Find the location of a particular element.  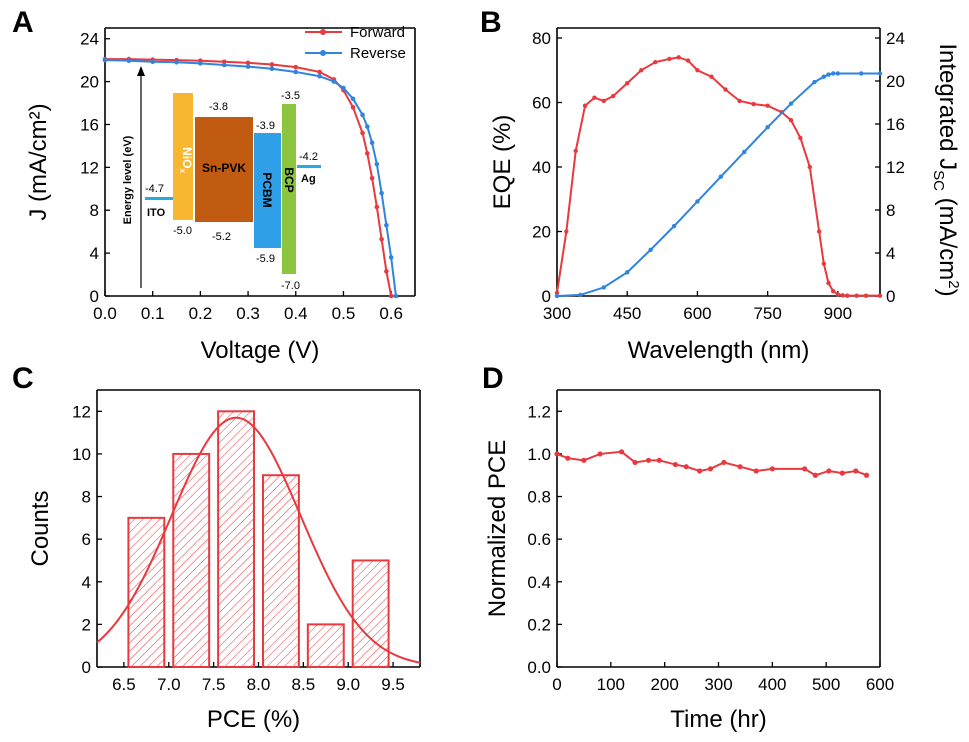

inset-ito-label: ITO is located at coordinates (156, 213).